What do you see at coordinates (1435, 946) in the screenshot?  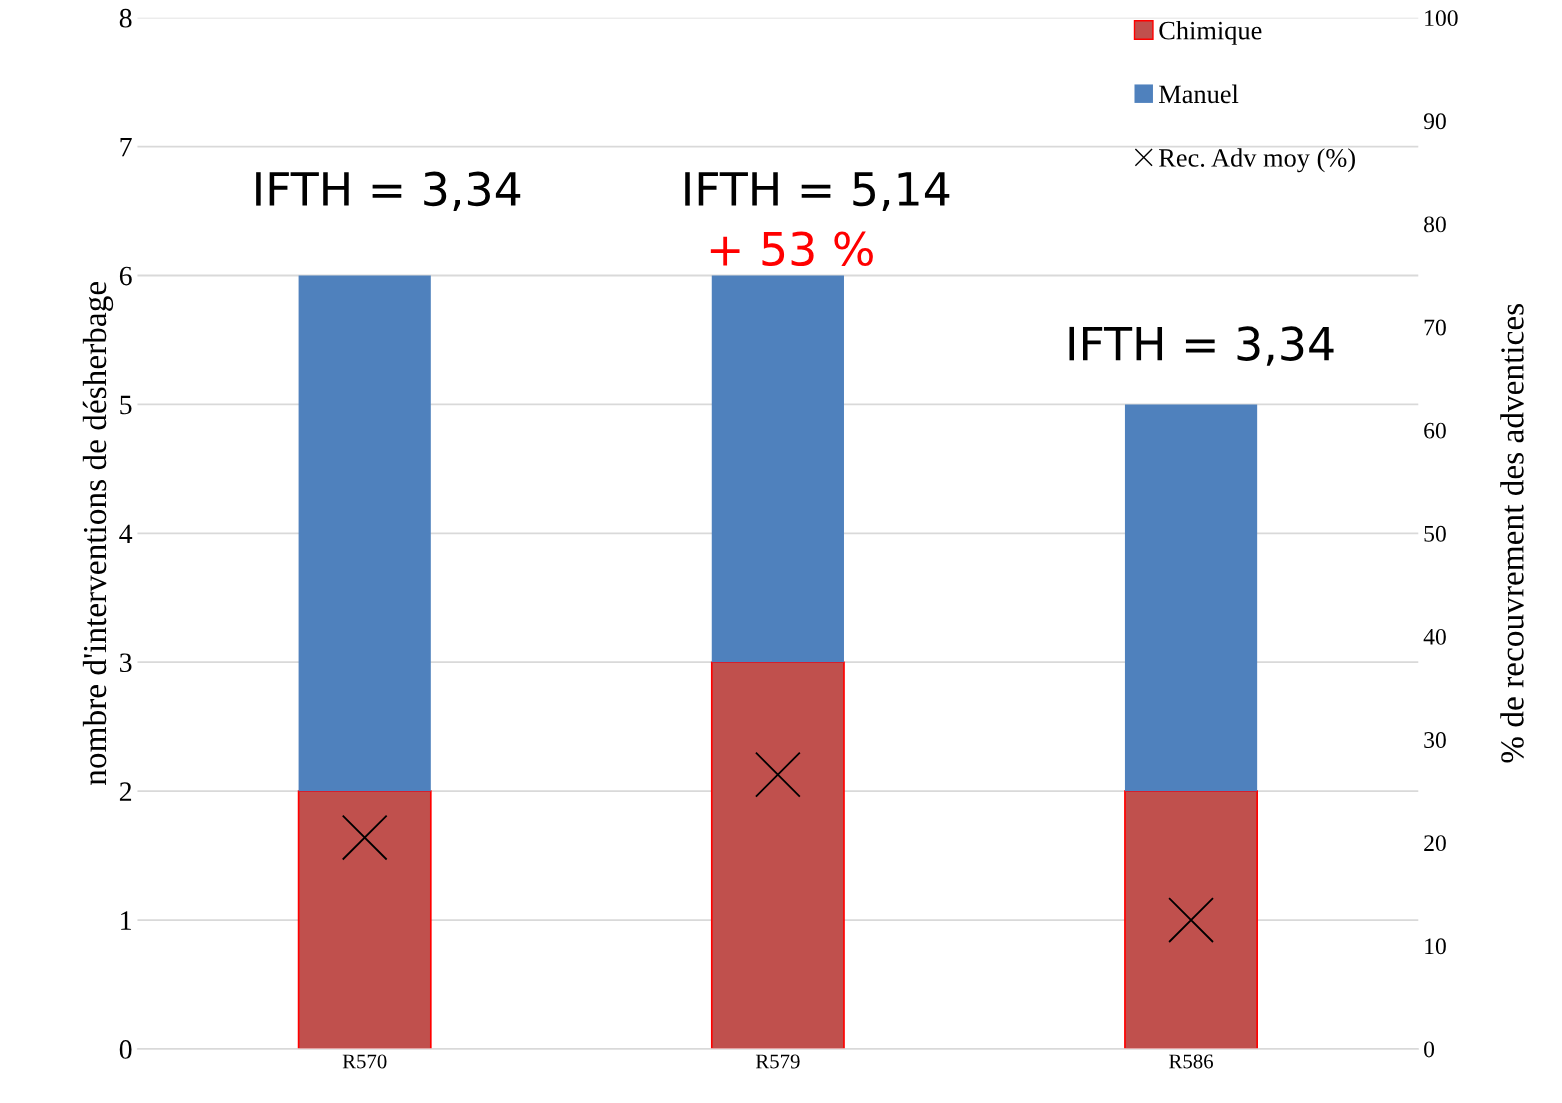 I see `y2-tick-label: 10` at bounding box center [1435, 946].